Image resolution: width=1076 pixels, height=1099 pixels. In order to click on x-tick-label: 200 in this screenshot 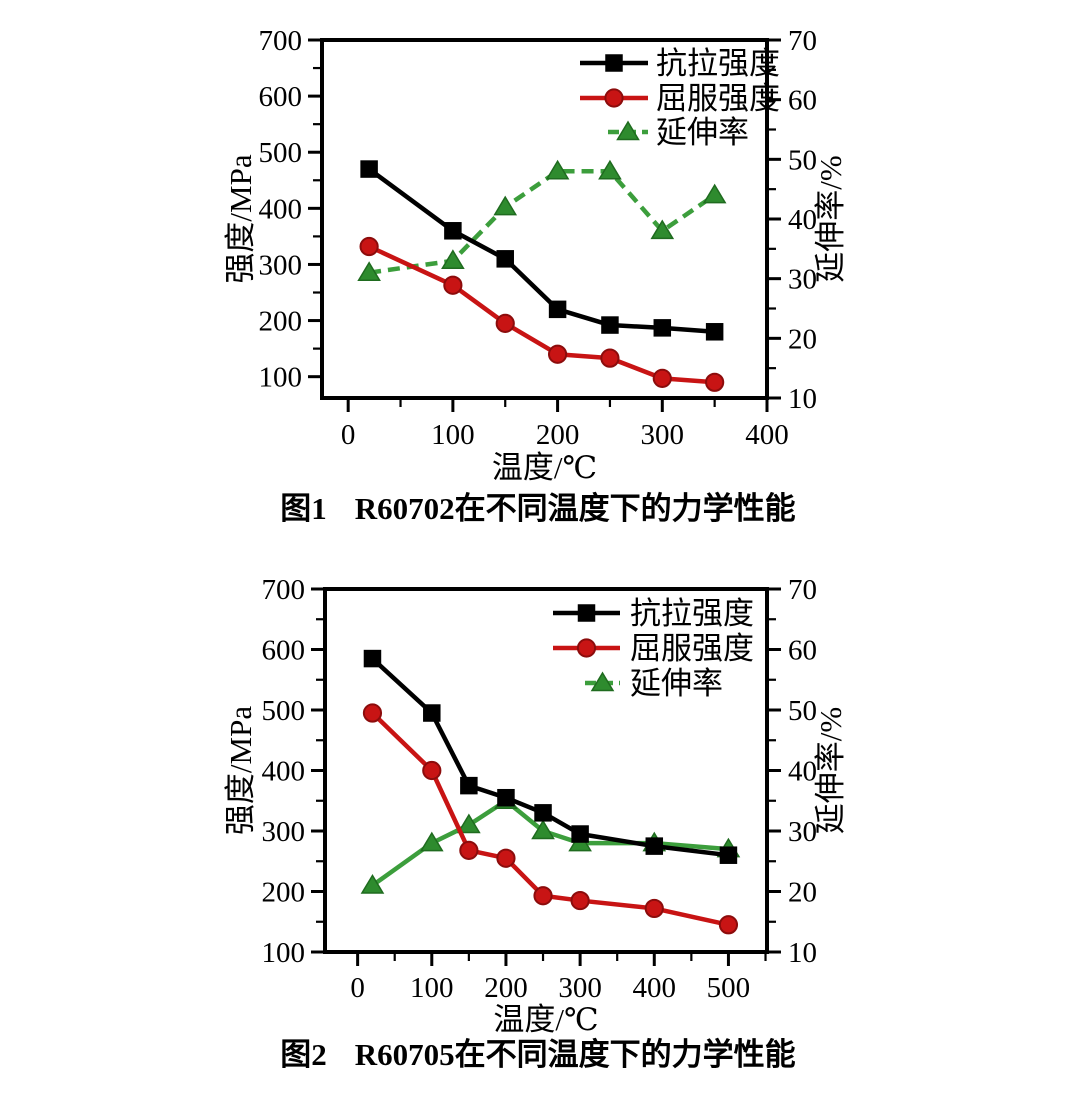, I will do `click(506, 988)`.